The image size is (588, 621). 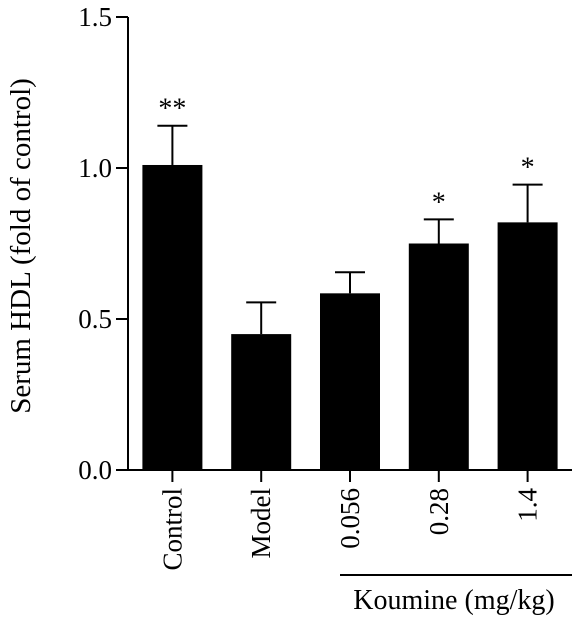 I want to click on significance-marker: **, so click(x=172, y=109).